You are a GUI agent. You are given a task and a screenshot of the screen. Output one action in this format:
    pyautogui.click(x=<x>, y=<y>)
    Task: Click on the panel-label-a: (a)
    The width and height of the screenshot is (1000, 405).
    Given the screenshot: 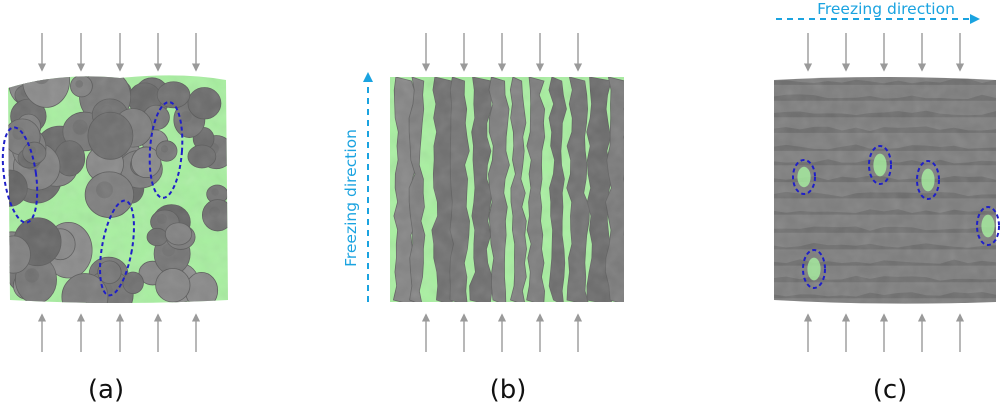 What is the action you would take?
    pyautogui.click(x=106, y=390)
    